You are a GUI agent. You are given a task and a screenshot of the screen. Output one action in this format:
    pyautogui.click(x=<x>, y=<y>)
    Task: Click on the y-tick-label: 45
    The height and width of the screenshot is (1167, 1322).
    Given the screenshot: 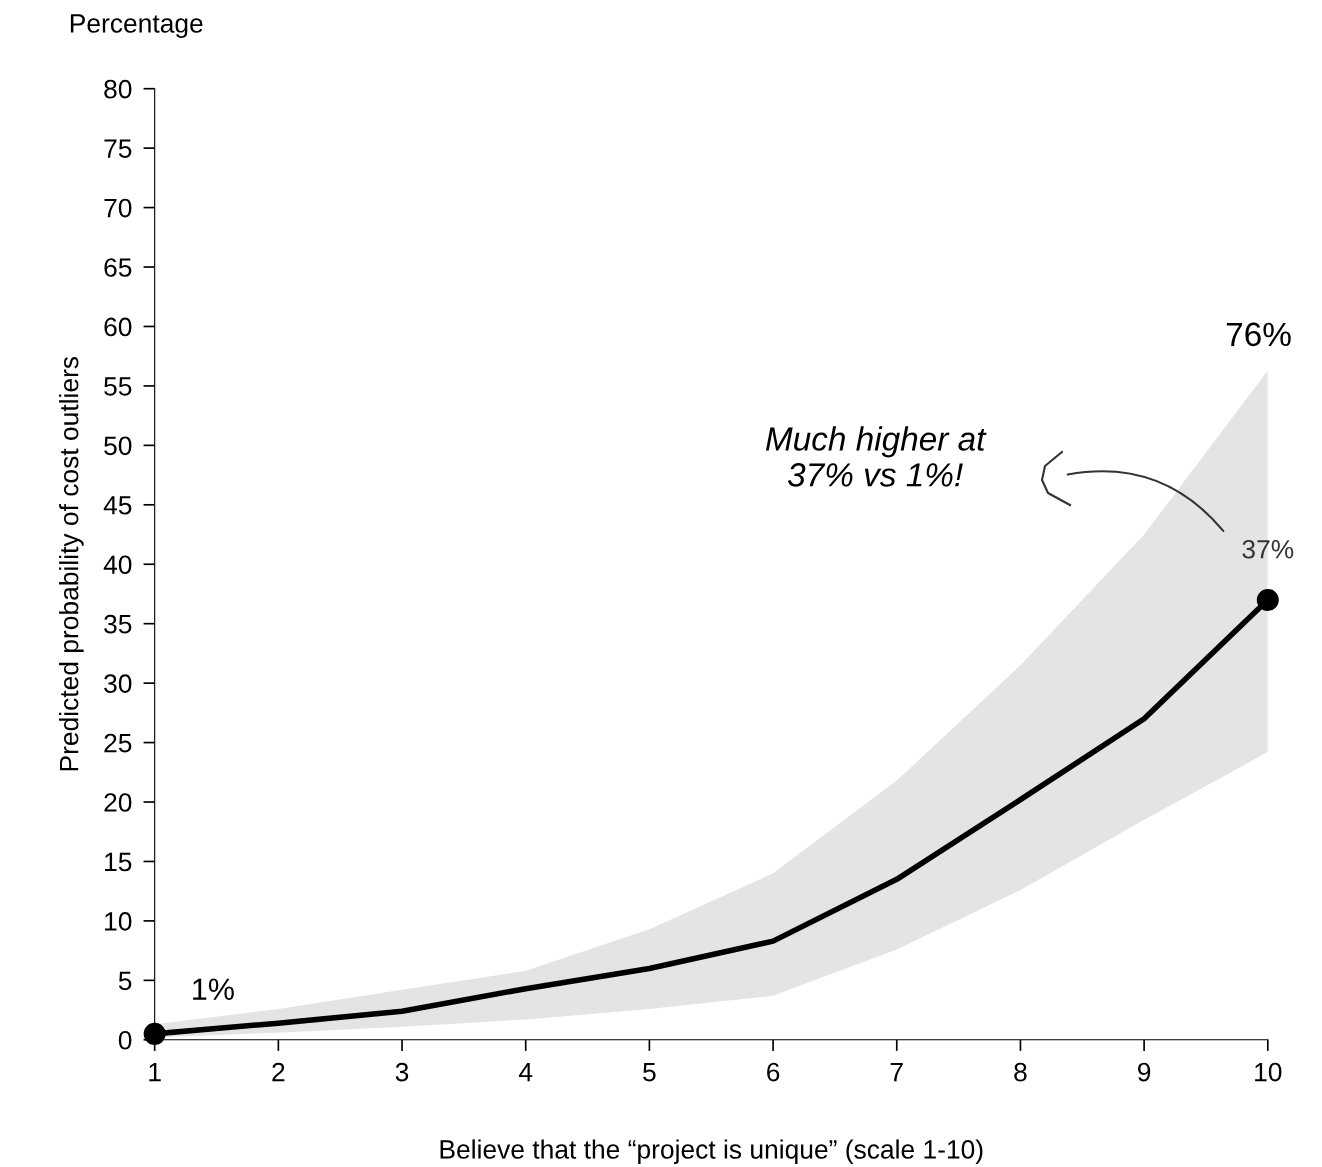 What is the action you would take?
    pyautogui.click(x=117, y=505)
    